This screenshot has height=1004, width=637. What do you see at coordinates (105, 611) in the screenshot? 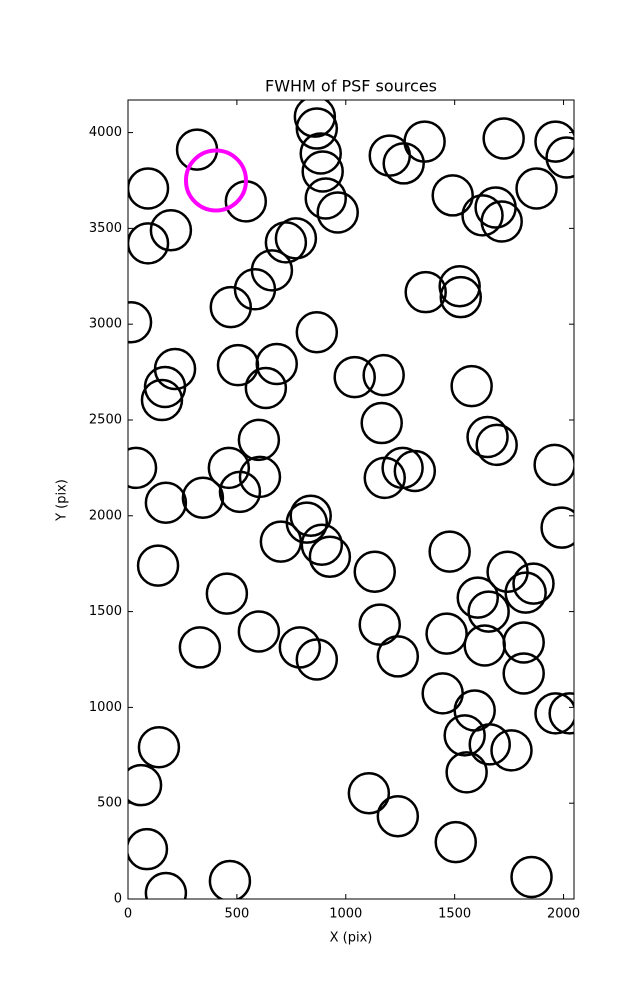
I see `y-tick-label: 1500` at bounding box center [105, 611].